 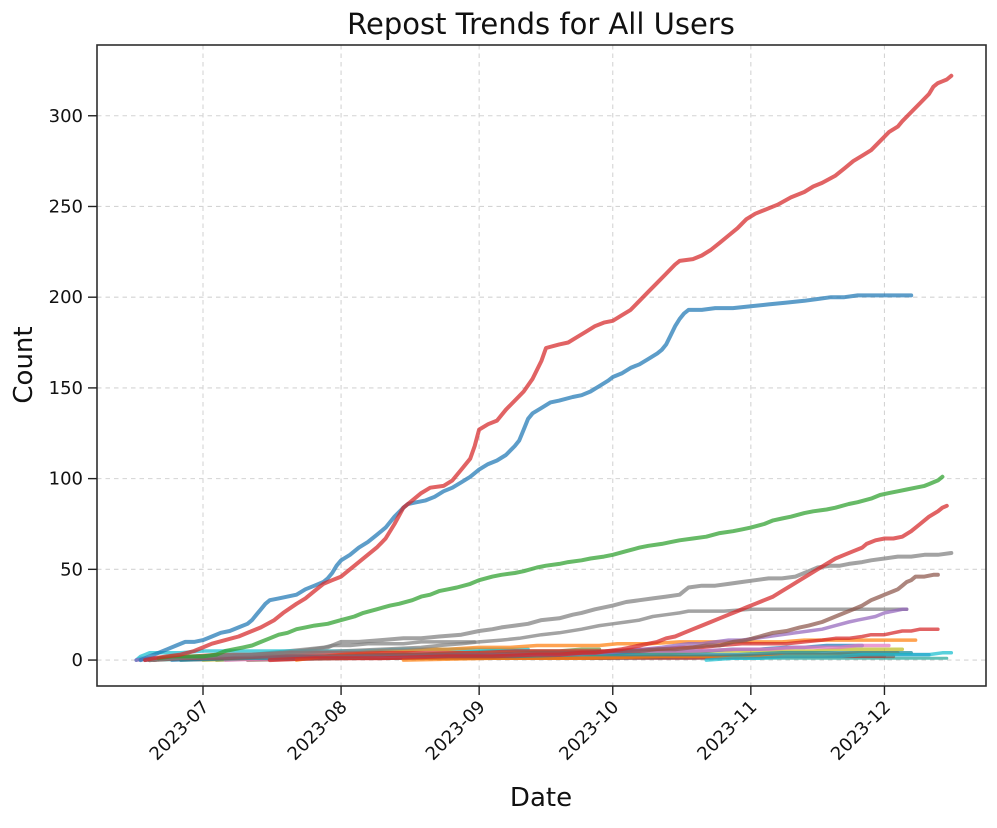 I want to click on y-tick-label: 150, so click(x=66, y=388).